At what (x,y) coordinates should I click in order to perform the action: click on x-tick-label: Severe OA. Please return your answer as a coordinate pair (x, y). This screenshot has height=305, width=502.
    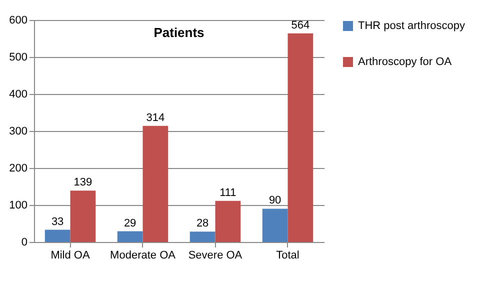
    Looking at the image, I should click on (215, 256).